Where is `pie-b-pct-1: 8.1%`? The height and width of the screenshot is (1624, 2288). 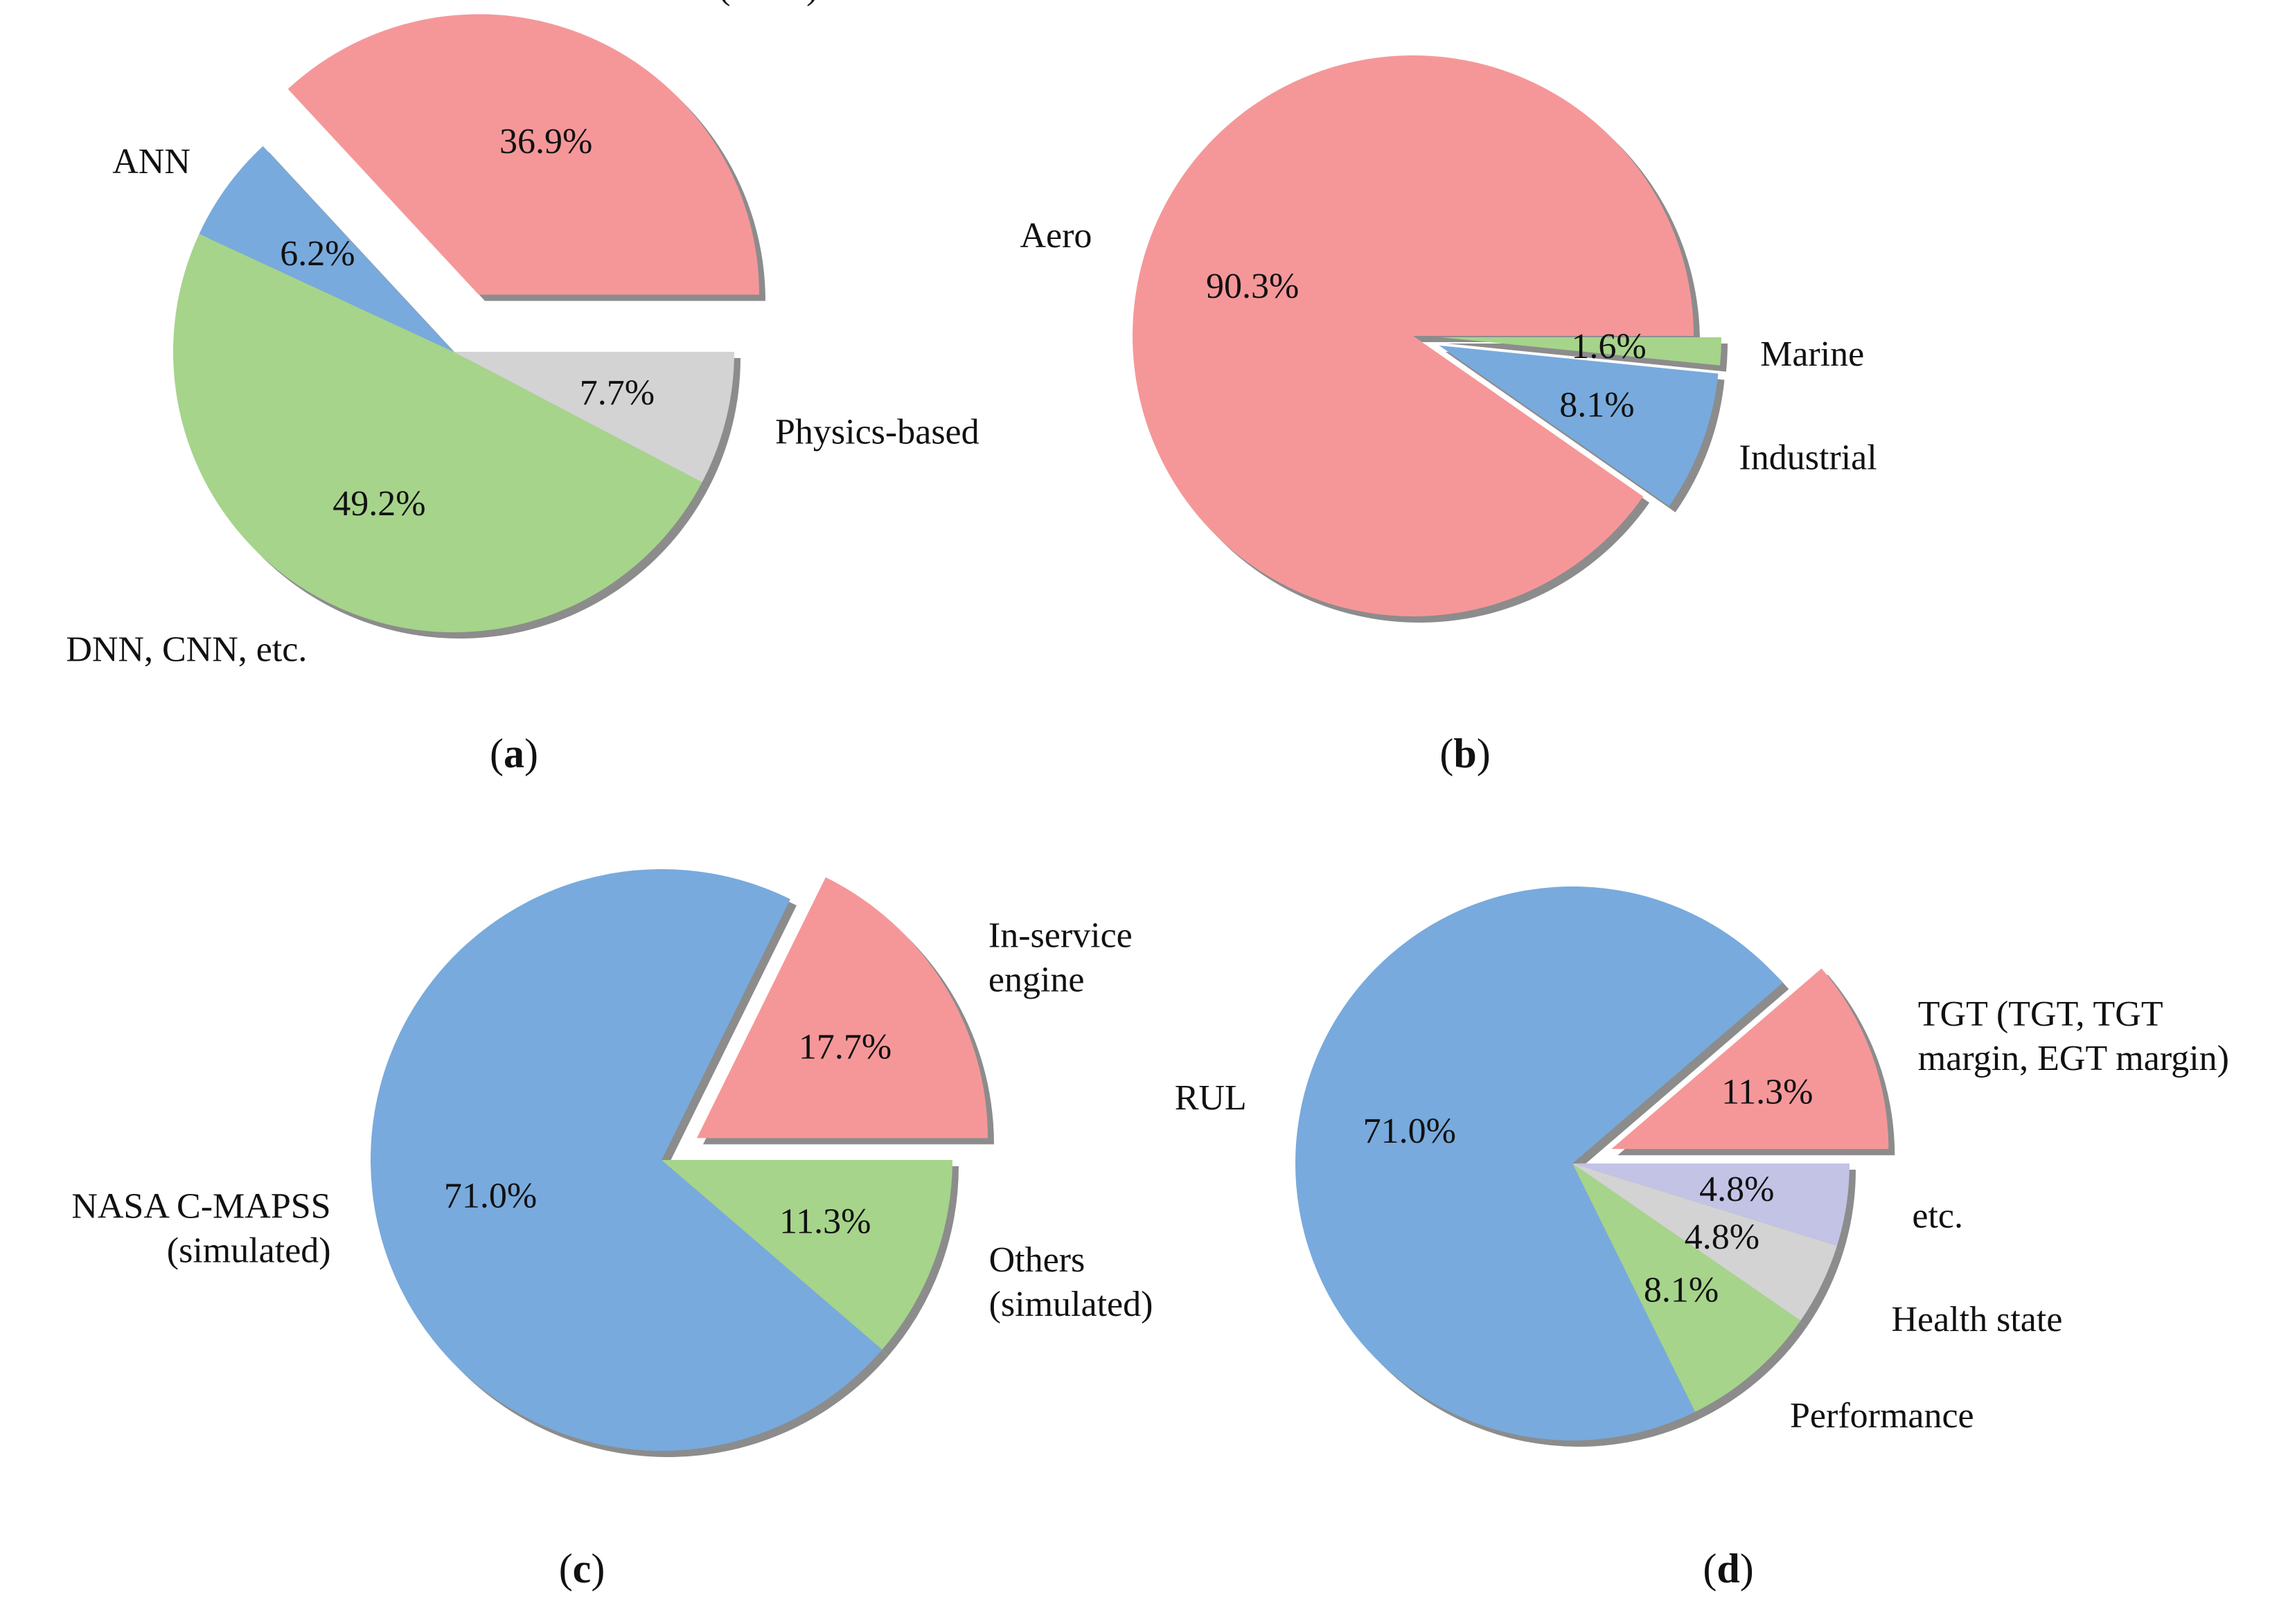
pie-b-pct-1: 8.1% is located at coordinates (1597, 405).